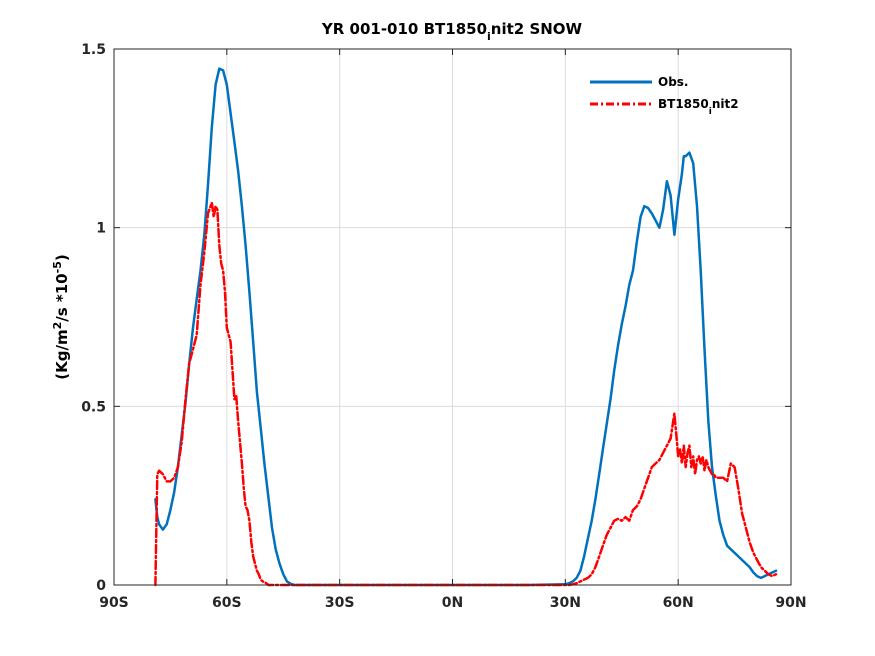 The width and height of the screenshot is (875, 656). What do you see at coordinates (790, 603) in the screenshot?
I see `x-tick-label: 90N` at bounding box center [790, 603].